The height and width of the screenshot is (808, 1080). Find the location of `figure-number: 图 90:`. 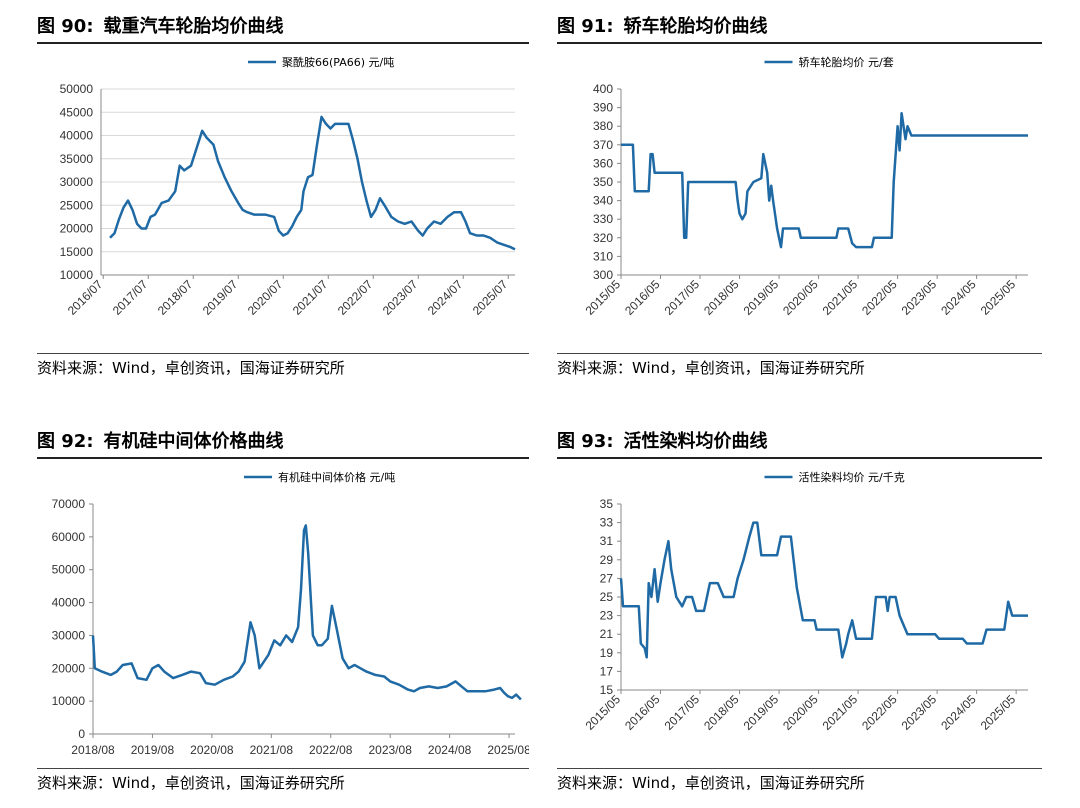

figure-number: 图 90: is located at coordinates (65, 26).